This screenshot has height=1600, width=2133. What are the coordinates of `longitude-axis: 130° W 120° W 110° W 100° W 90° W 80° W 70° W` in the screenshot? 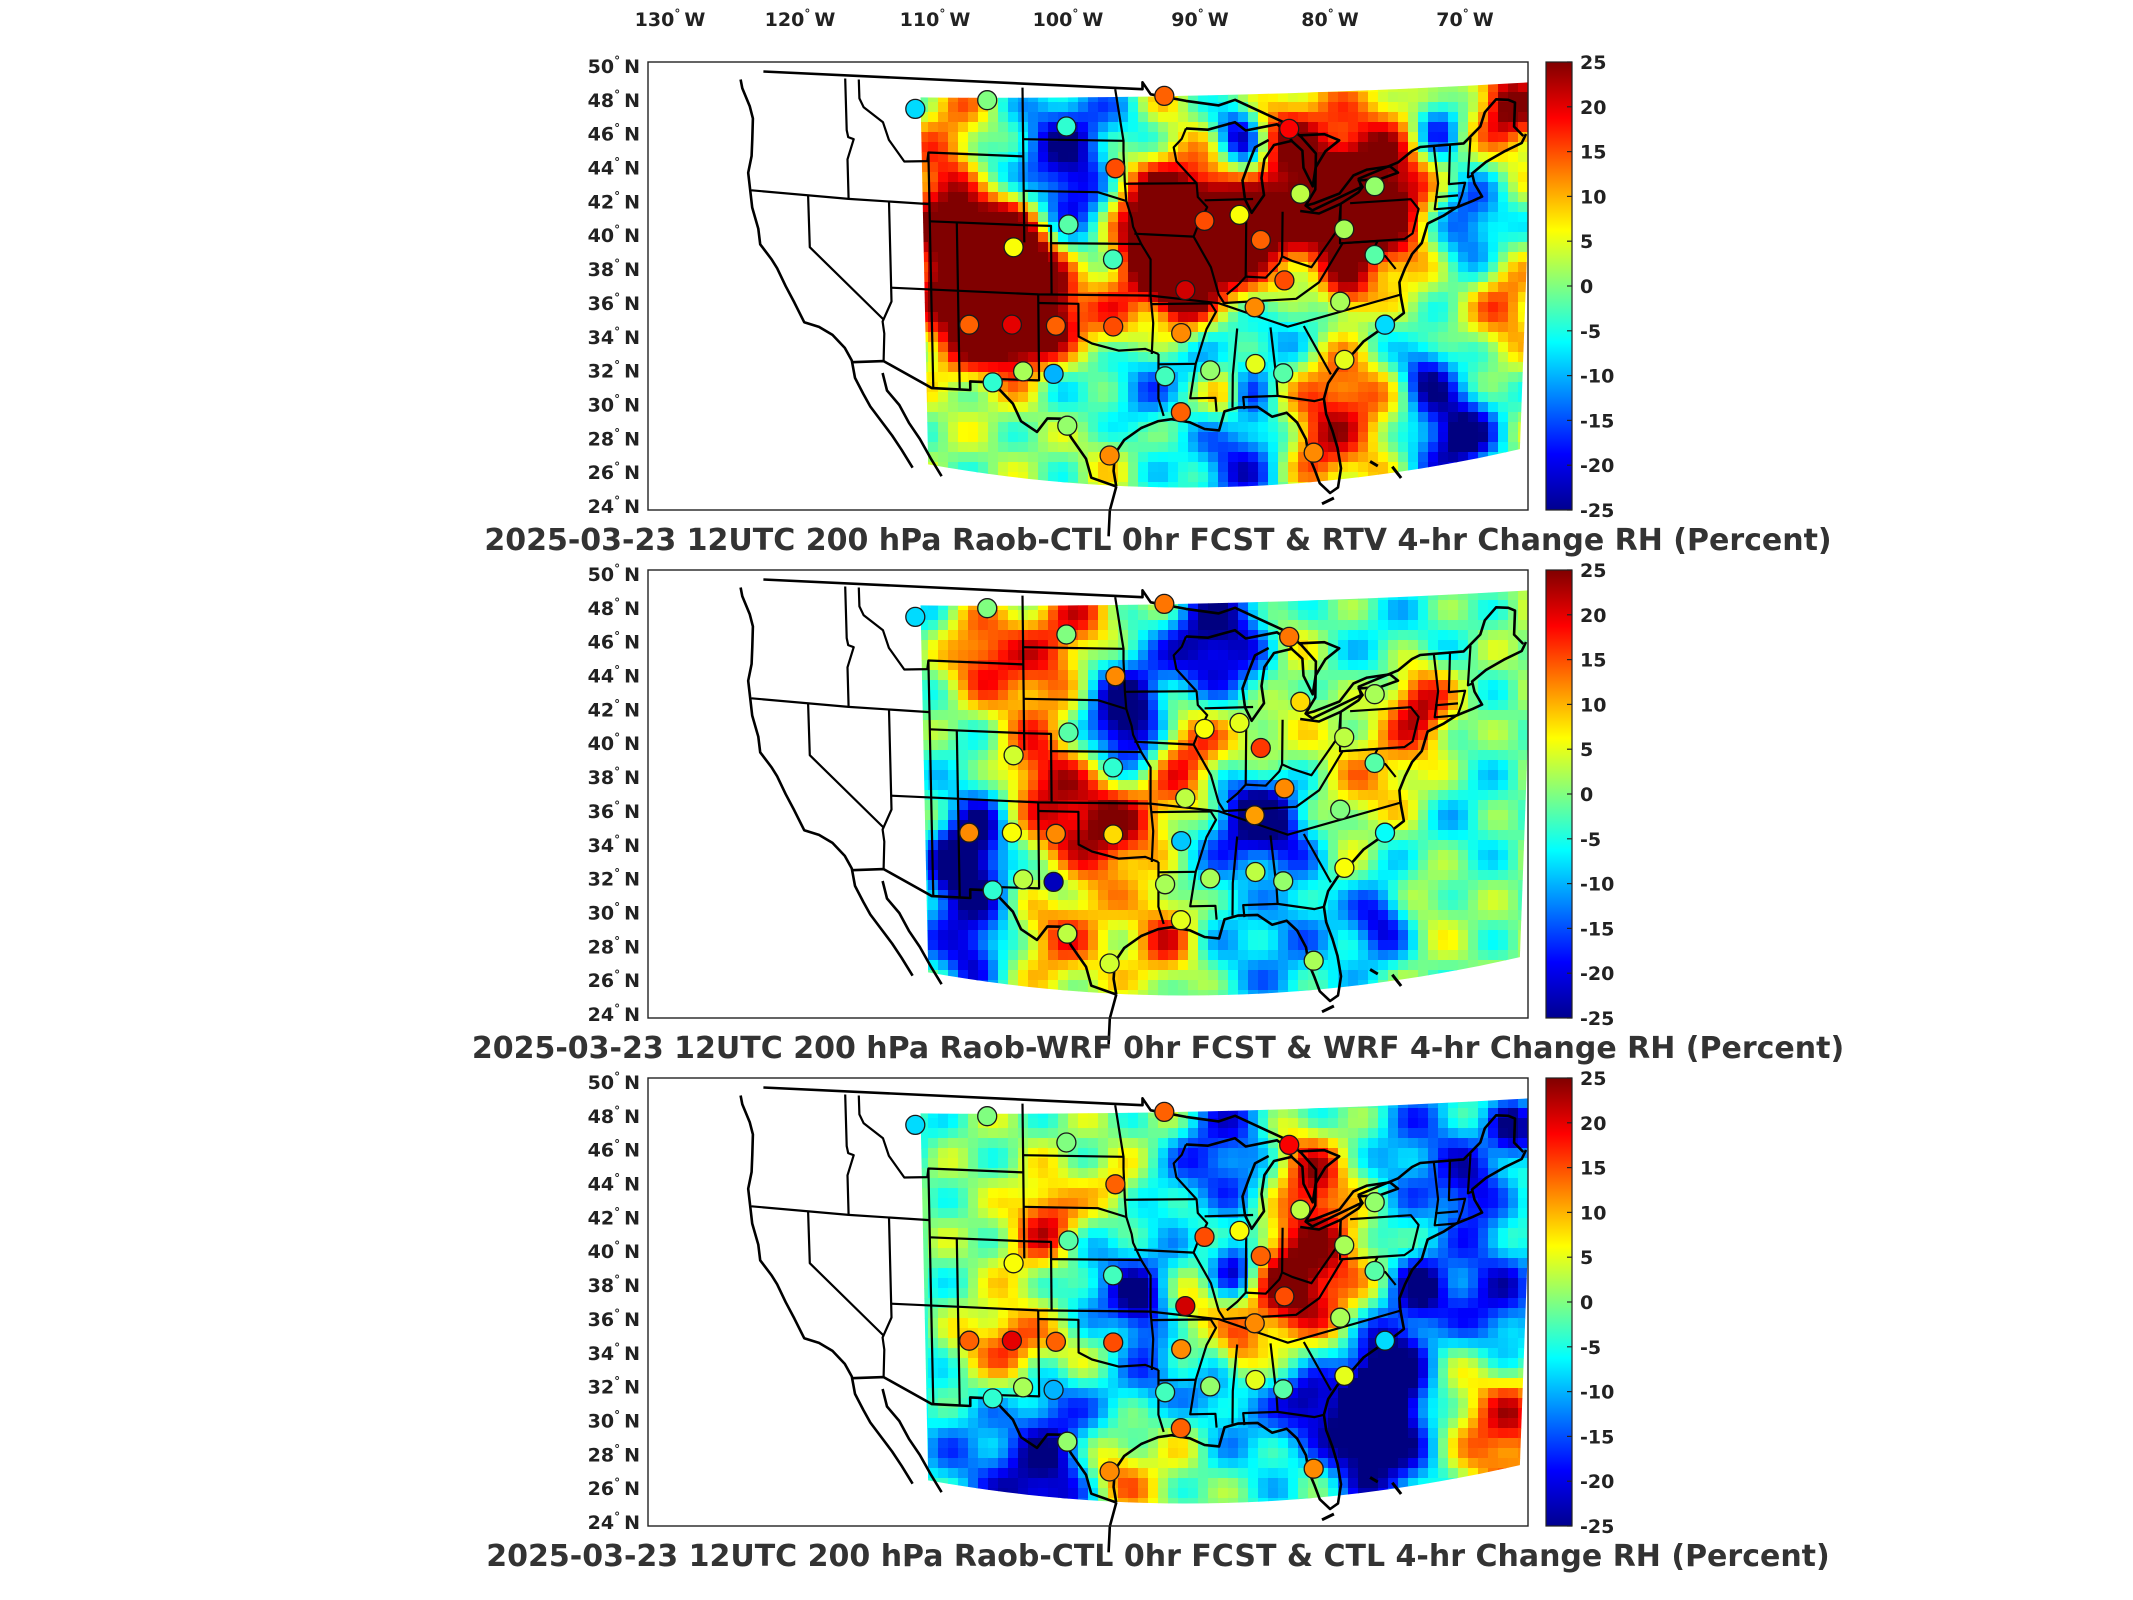 It's located at (1064, 19).